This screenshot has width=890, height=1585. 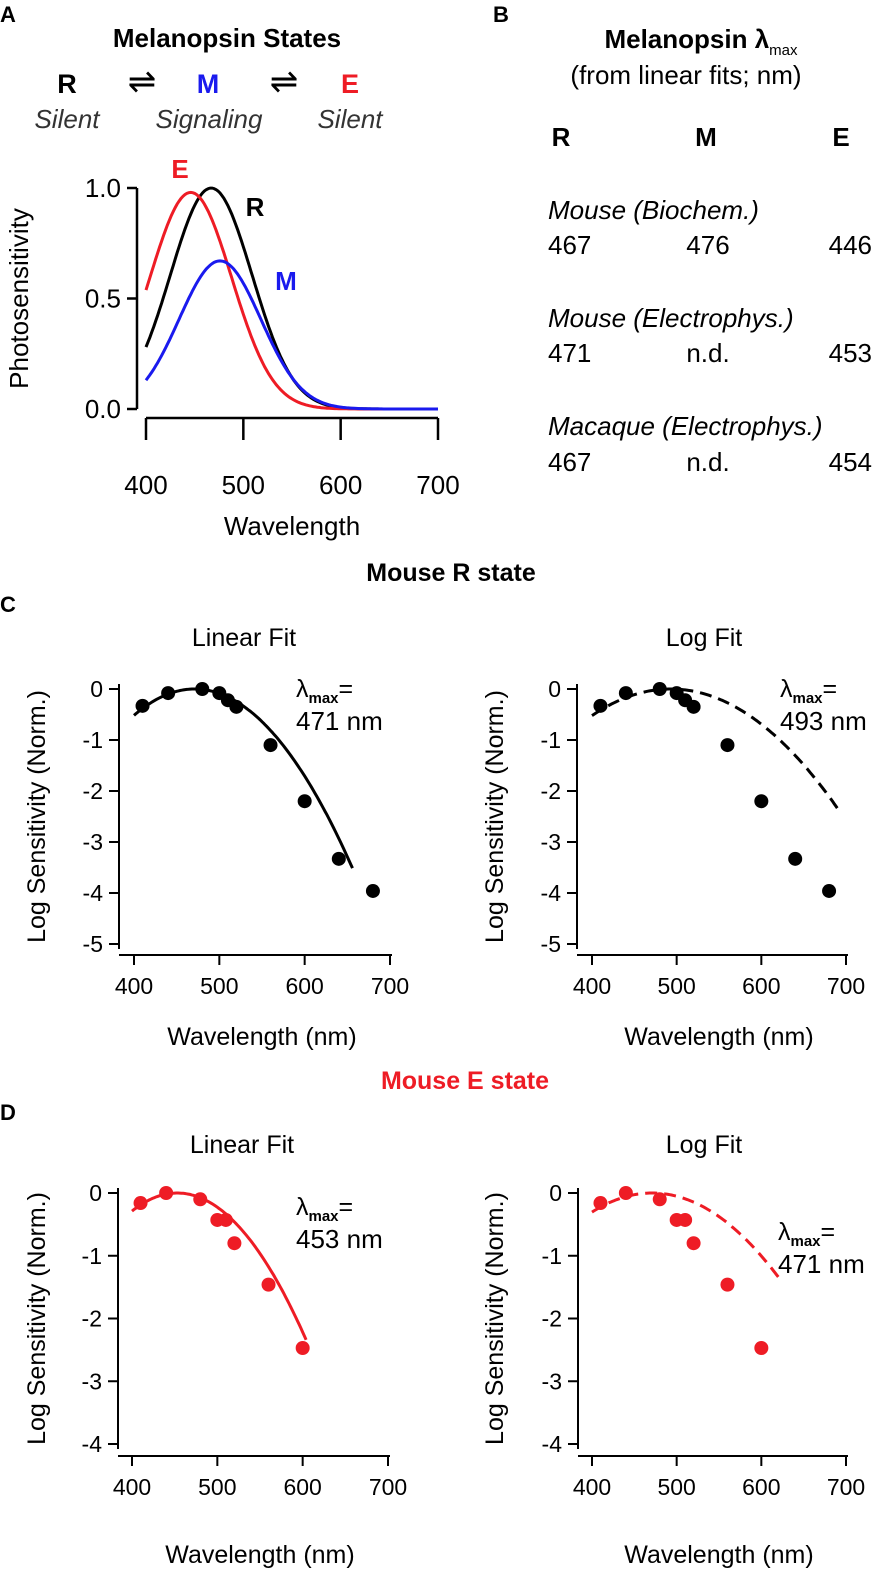 I want to click on series-label-r: R, so click(x=255, y=207).